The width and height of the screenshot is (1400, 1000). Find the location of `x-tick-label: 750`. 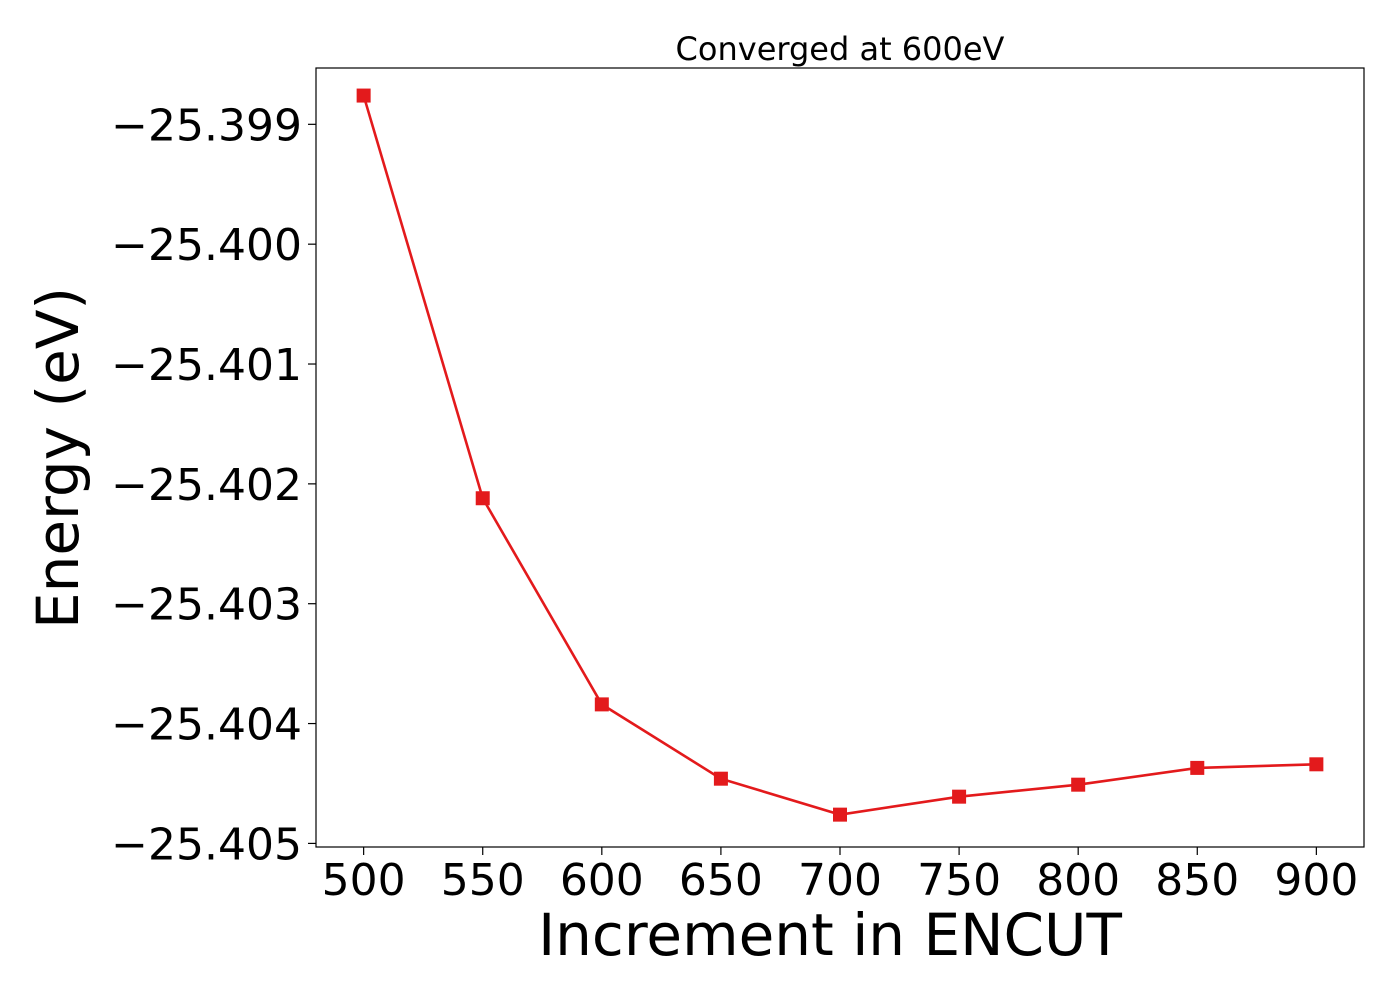

x-tick-label: 750 is located at coordinates (959, 880).